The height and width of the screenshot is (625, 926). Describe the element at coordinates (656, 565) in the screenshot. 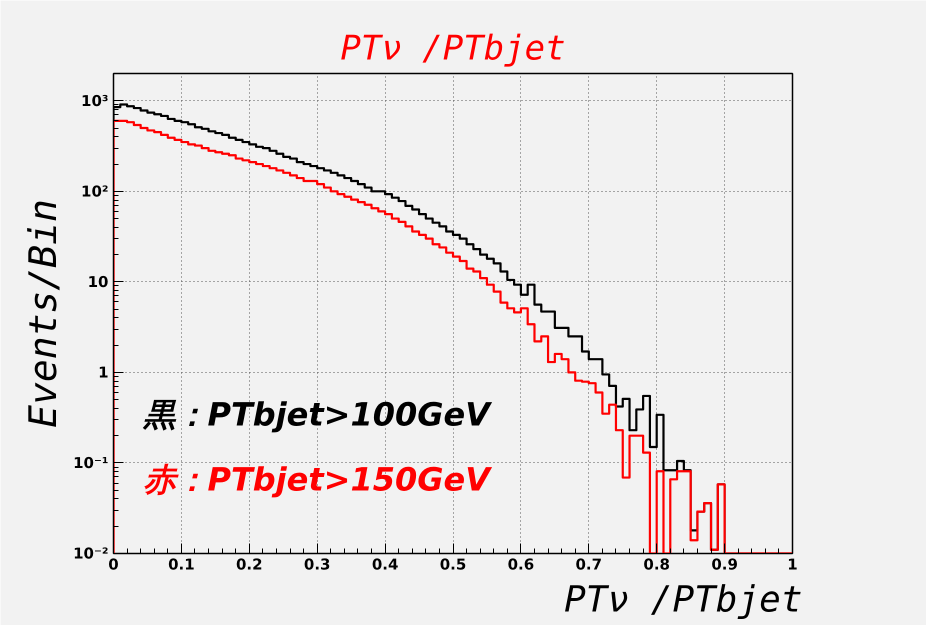

I see `x-tick-label: 0.8` at that location.